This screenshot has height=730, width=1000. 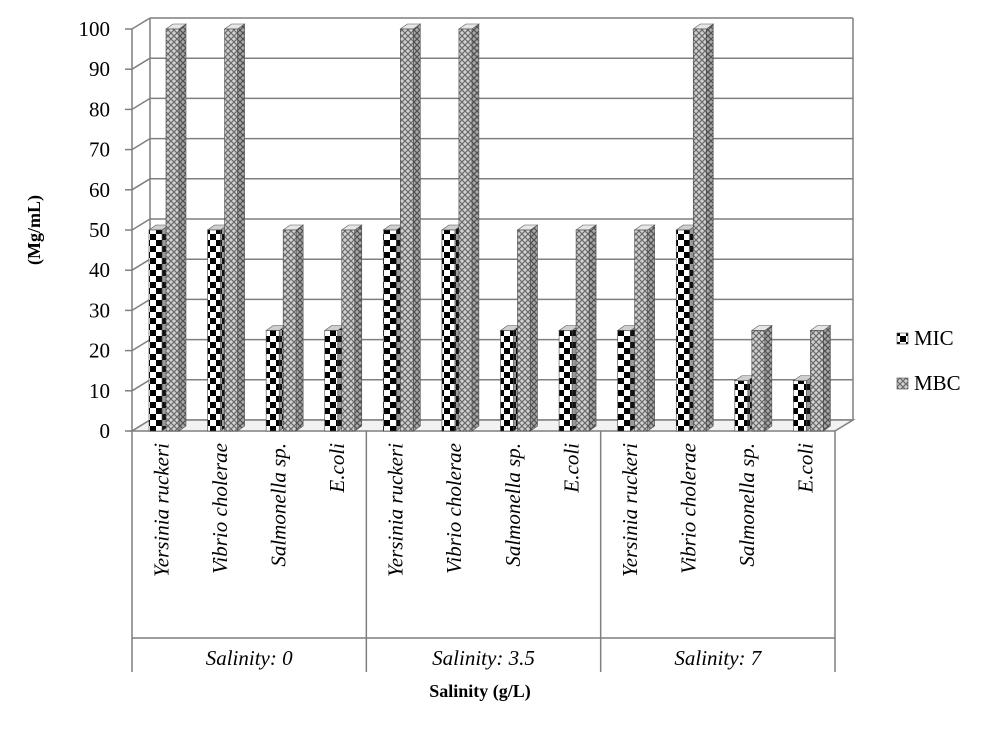 What do you see at coordinates (105, 431) in the screenshot?
I see `y-tick-label: 0` at bounding box center [105, 431].